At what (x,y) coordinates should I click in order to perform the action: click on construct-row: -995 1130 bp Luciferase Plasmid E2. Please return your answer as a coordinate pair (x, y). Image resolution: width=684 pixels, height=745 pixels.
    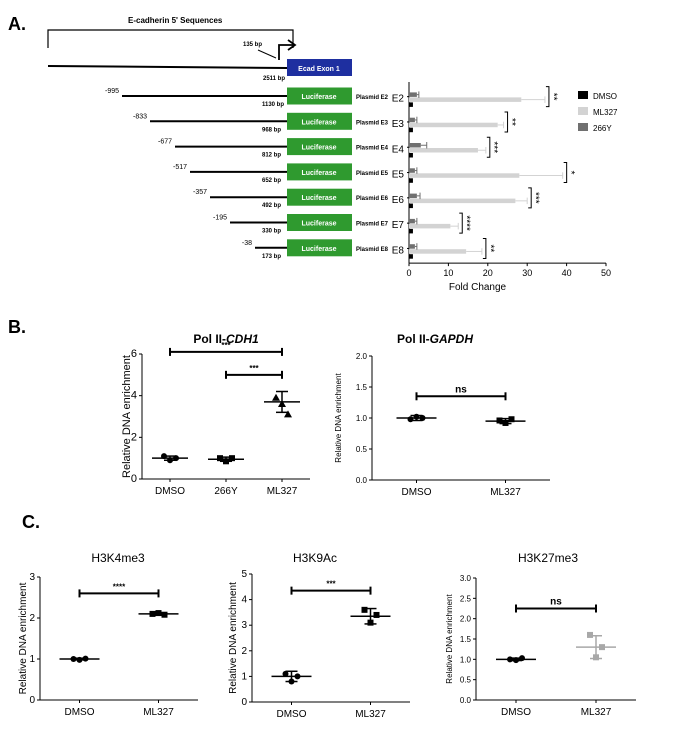
    Looking at the image, I should click on (247, 97).